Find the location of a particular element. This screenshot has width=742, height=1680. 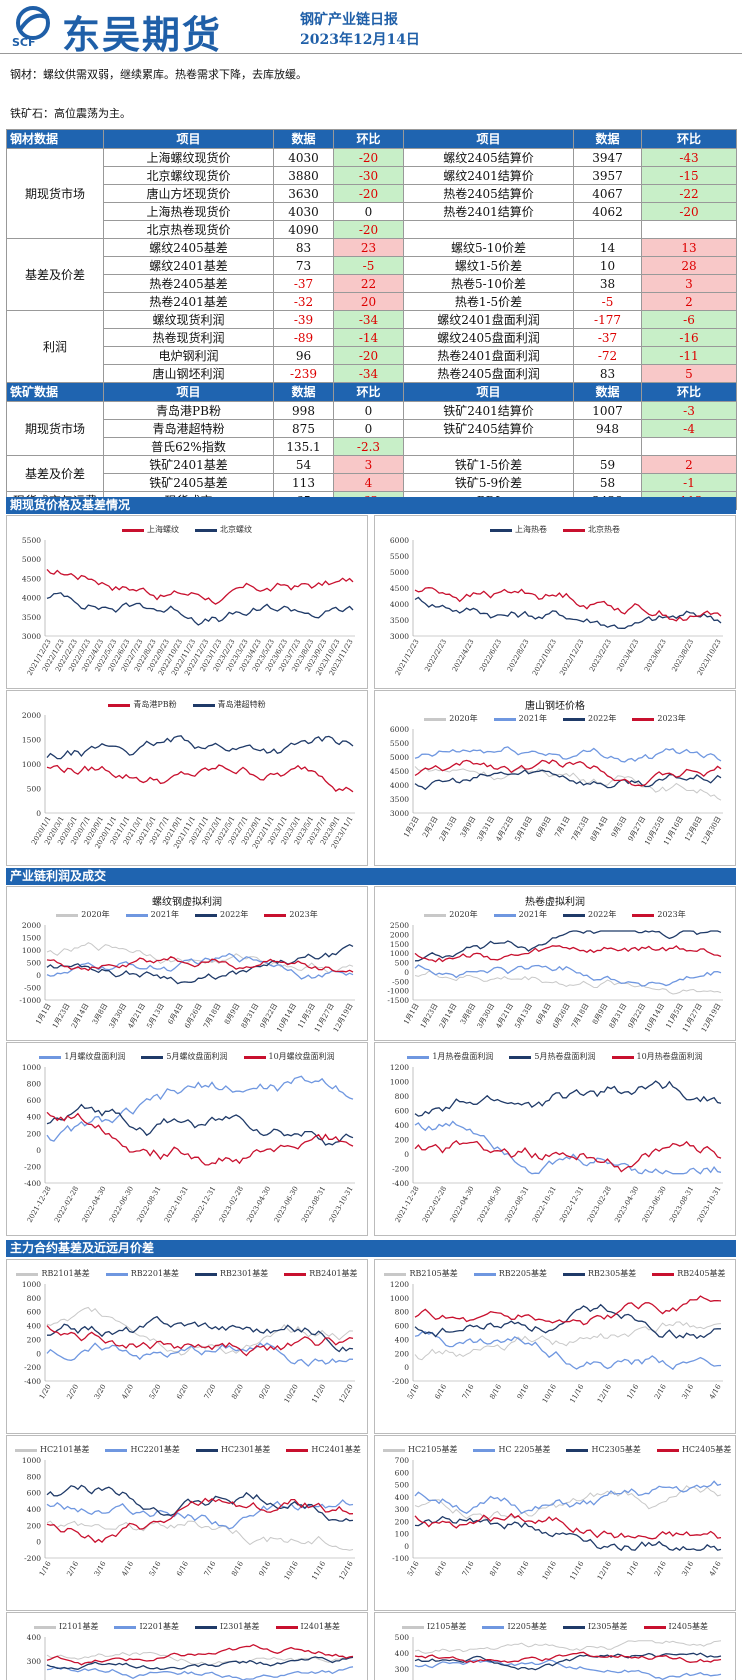

x-tick-label: 2022/4/23 is located at coordinates (463, 655).